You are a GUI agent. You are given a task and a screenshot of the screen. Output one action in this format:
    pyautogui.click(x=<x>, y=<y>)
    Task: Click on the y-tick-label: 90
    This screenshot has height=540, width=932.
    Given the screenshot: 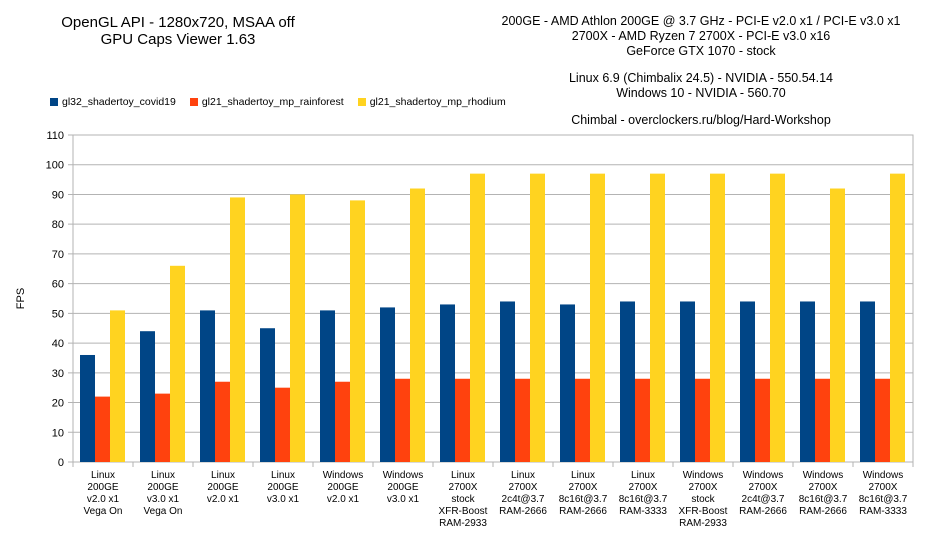 What is the action you would take?
    pyautogui.click(x=58, y=195)
    